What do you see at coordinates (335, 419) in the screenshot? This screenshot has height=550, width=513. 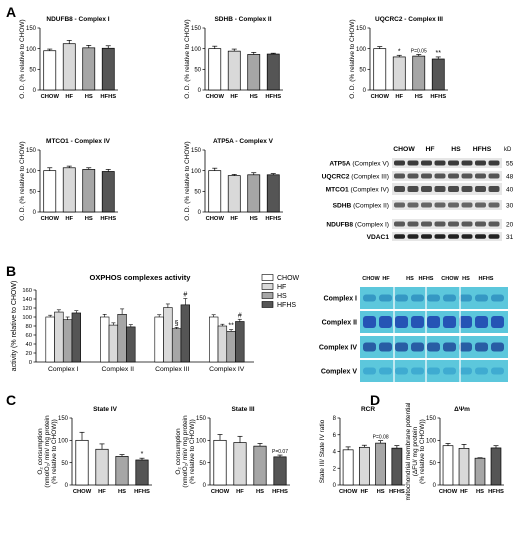 I see `y-tick-label: 8` at bounding box center [335, 419].